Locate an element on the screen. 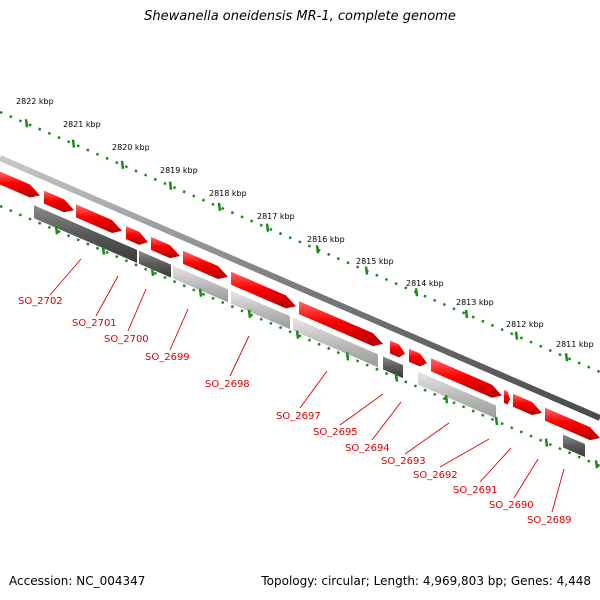 The image size is (600, 600). gene-label: SO_2702 is located at coordinates (40, 301).